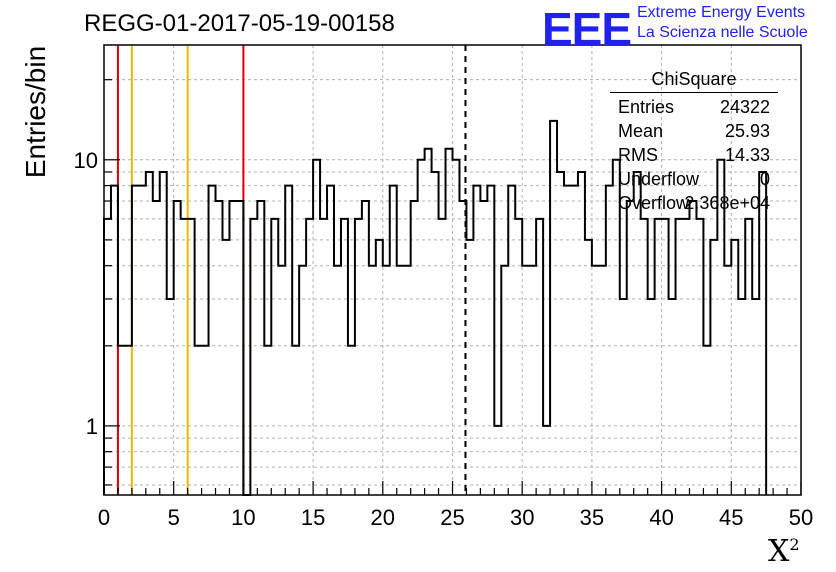 This screenshot has height=572, width=836. I want to click on x-axis-label: X2, so click(784, 551).